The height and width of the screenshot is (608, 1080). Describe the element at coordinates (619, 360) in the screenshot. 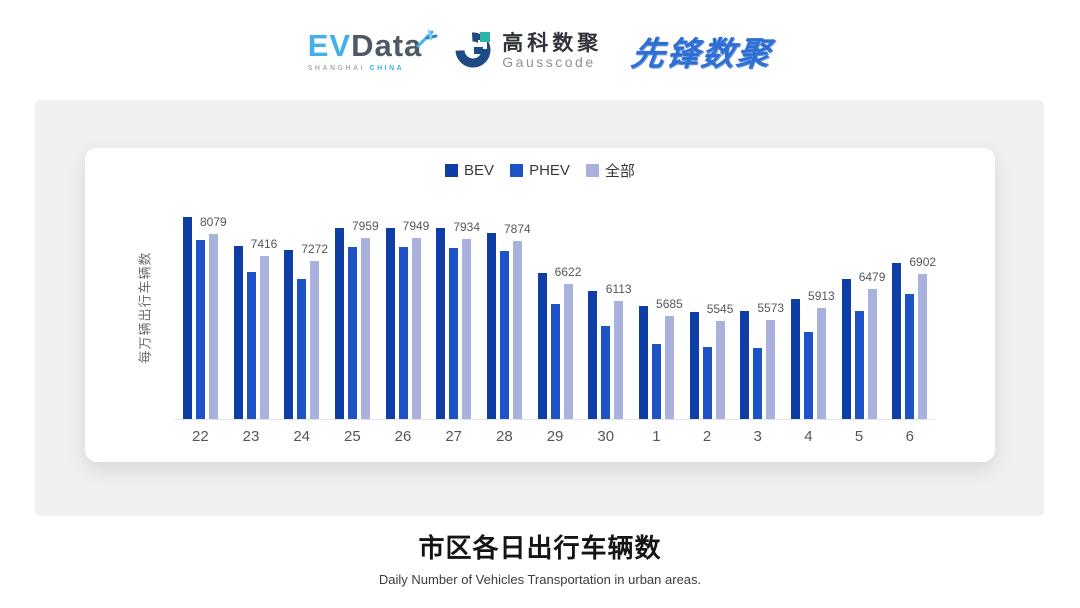

I see `bar-全部-30` at that location.